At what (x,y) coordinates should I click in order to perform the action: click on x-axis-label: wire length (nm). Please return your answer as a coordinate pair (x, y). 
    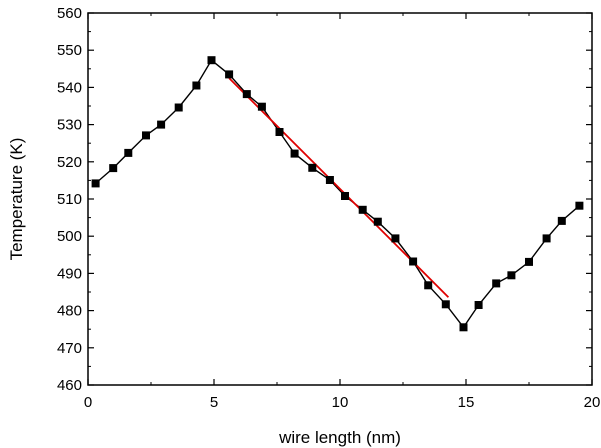
    Looking at the image, I should click on (339, 437).